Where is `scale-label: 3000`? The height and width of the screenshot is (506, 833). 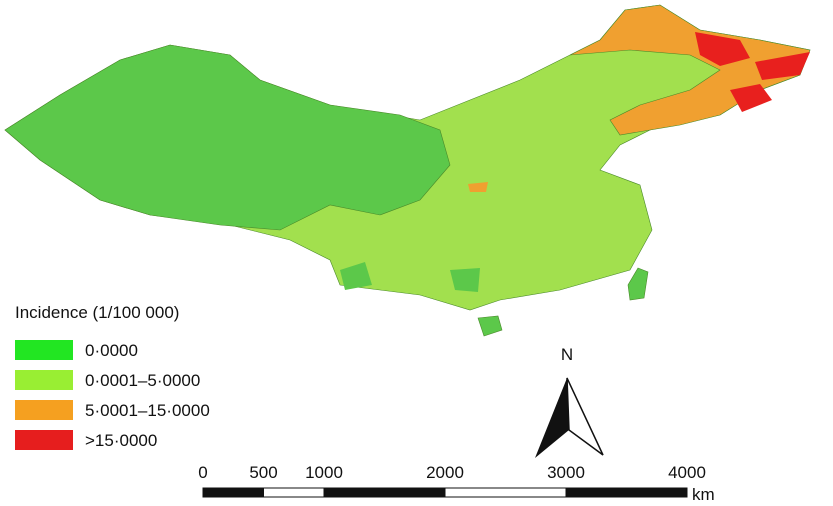
scale-label: 3000 is located at coordinates (566, 472).